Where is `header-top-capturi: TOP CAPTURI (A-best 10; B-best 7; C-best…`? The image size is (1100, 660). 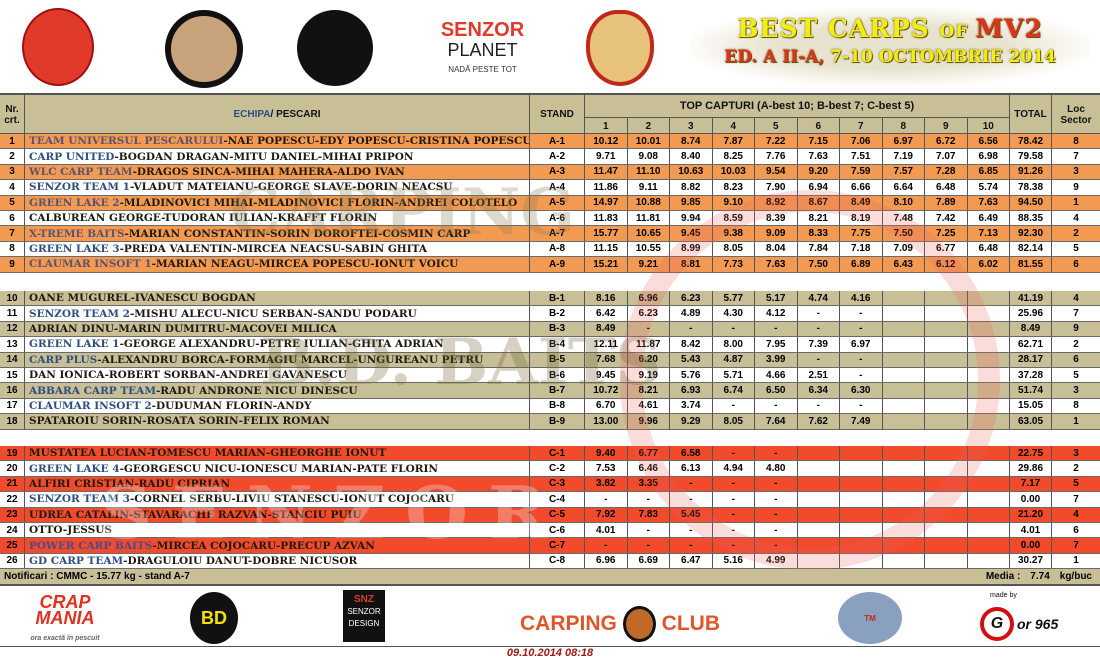 header-top-capturi: TOP CAPTURI (A-best 10; B-best 7; C-best… is located at coordinates (797, 106).